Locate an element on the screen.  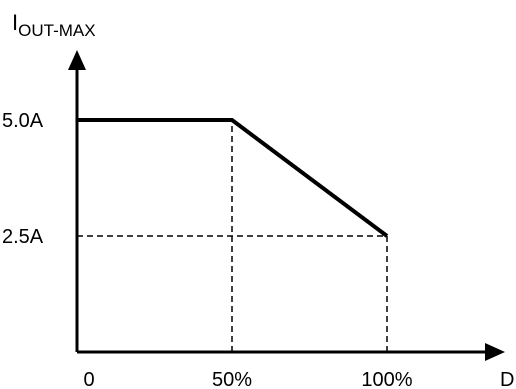
y-axis-label-main: I is located at coordinates (15, 22).